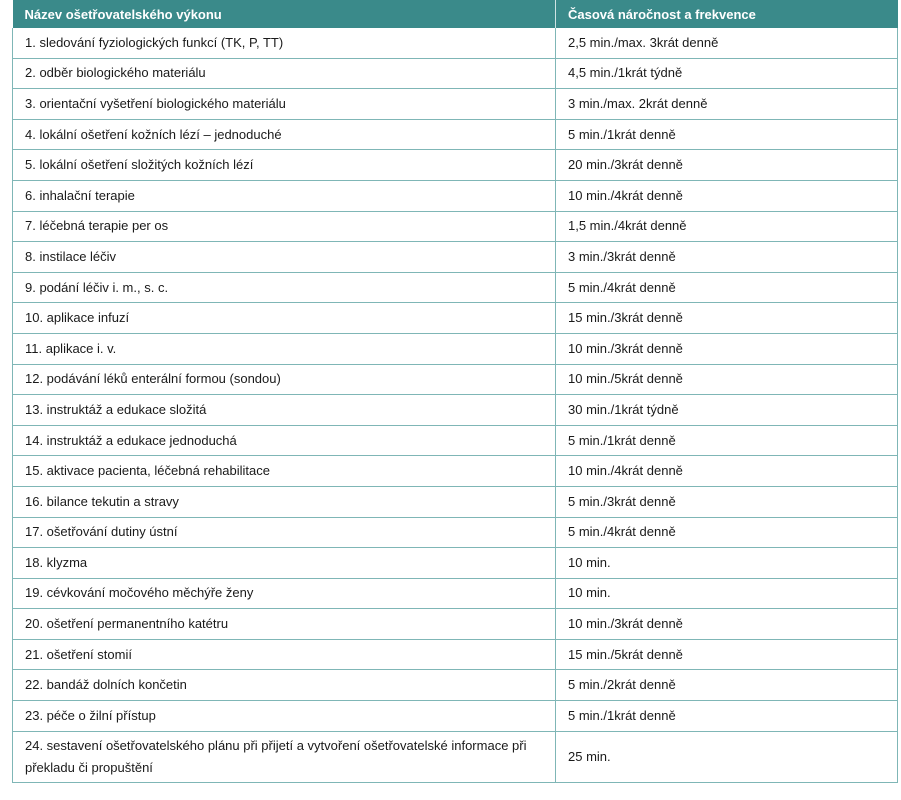 The width and height of the screenshot is (901, 800). What do you see at coordinates (726, 43) in the screenshot?
I see `time-frequency-cell: 2,5 min./max. 3krát denně` at bounding box center [726, 43].